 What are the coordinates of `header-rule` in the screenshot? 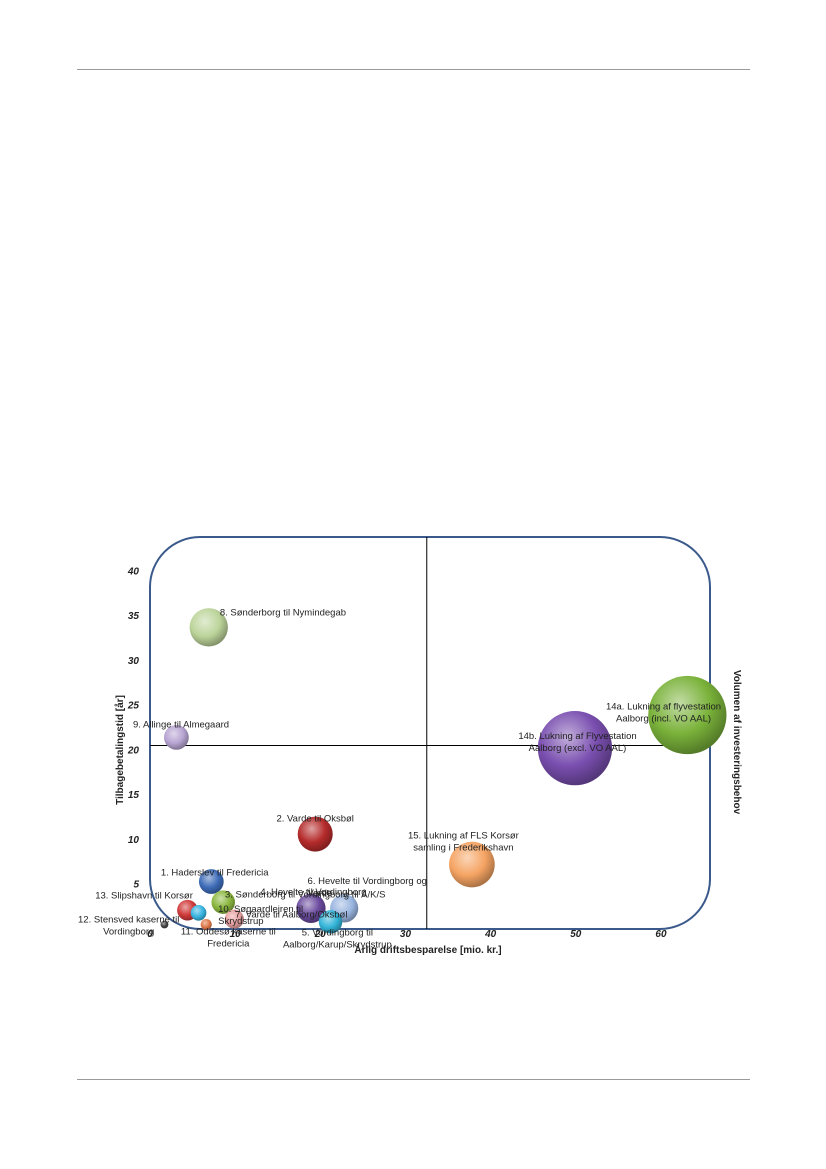 It's located at (413, 69).